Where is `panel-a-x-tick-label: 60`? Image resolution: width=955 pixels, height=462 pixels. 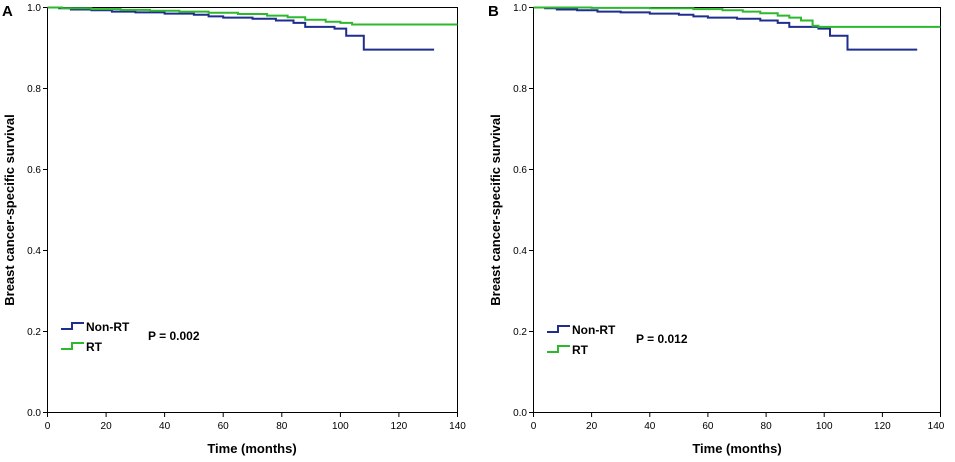 panel-a-x-tick-label: 60 is located at coordinates (224, 426).